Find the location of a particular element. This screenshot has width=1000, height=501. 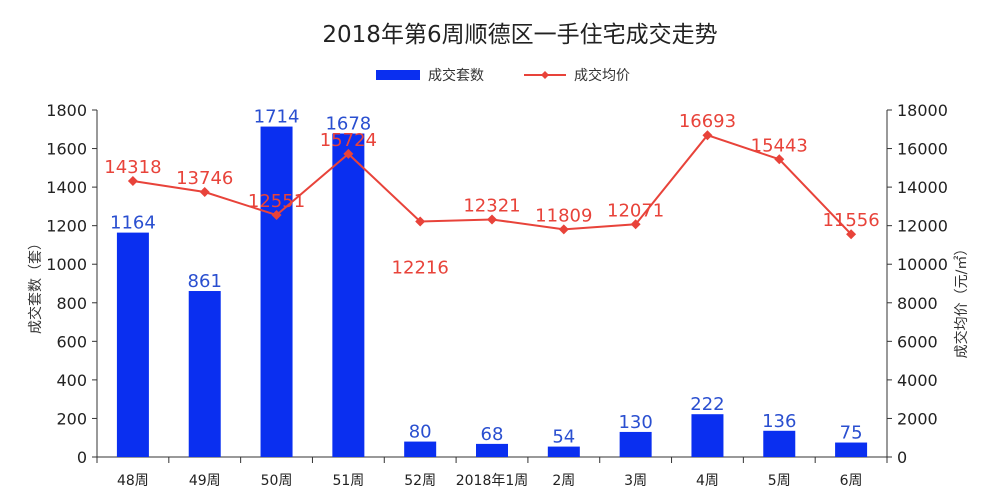

bar-value-label: 222 is located at coordinates (707, 404).